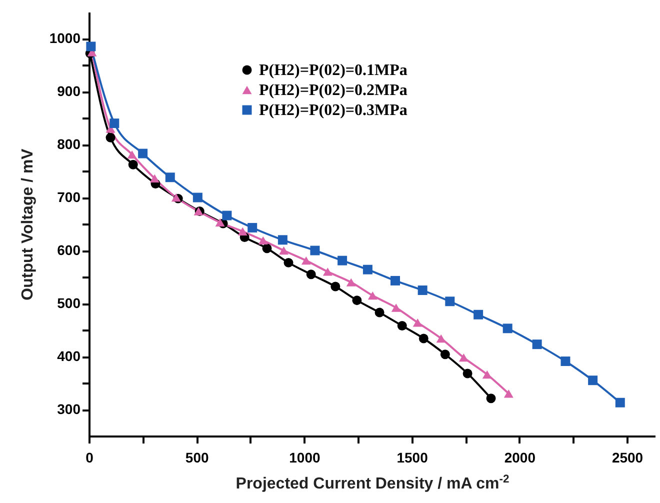 The height and width of the screenshot is (503, 660). Describe the element at coordinates (69, 144) in the screenshot. I see `y-tick-label: 800` at that location.